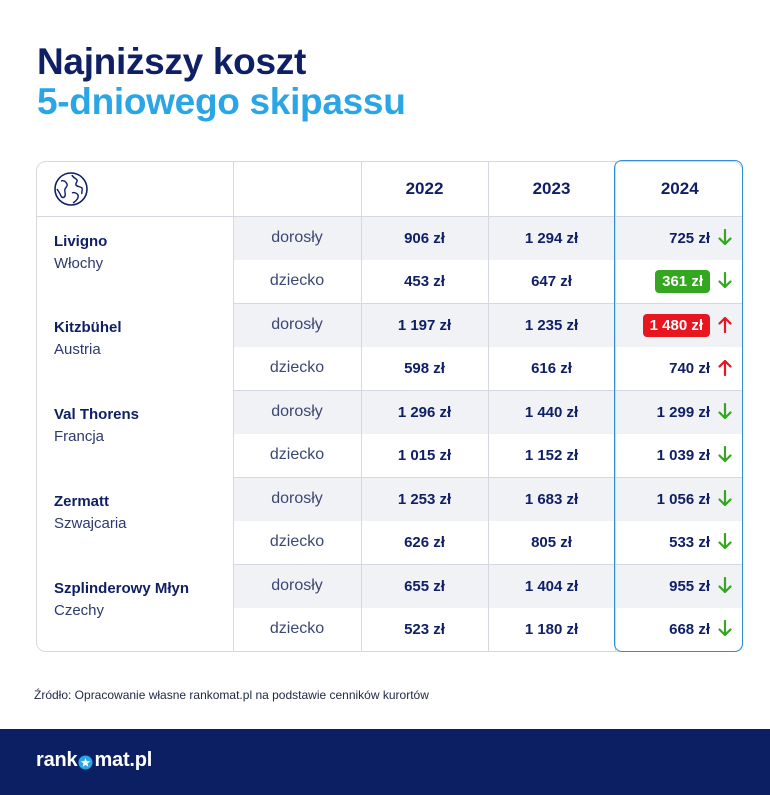 Image resolution: width=770 pixels, height=795 pixels. I want to click on price-y2022: 598 zł, so click(425, 368).